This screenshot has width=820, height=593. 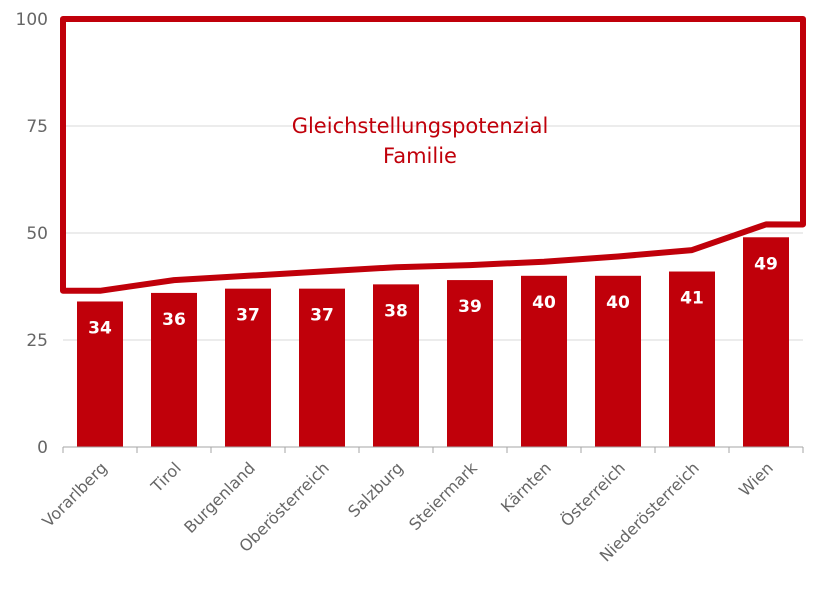 What do you see at coordinates (42, 448) in the screenshot?
I see `y-tick-label: 0` at bounding box center [42, 448].